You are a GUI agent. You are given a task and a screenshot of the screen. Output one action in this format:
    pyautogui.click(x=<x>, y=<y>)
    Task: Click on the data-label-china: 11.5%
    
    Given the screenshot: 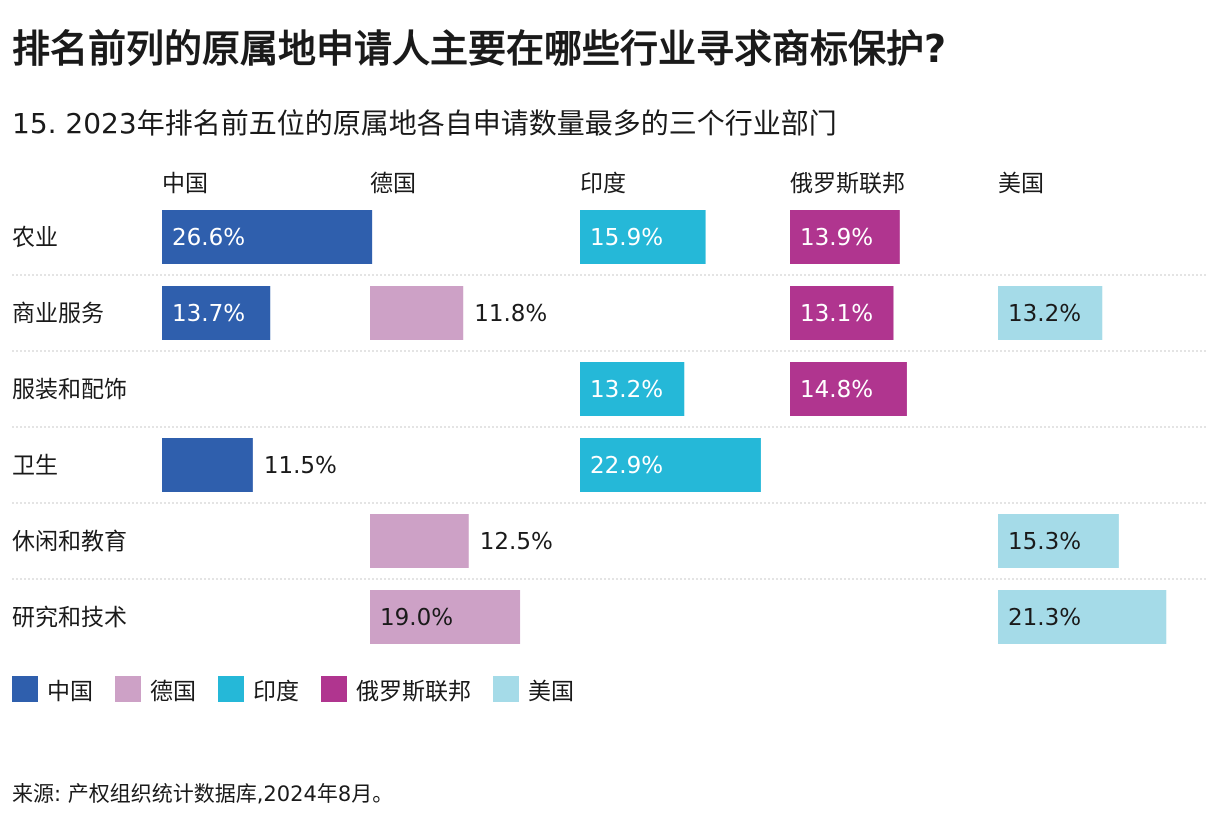 What is the action you would take?
    pyautogui.click(x=300, y=466)
    